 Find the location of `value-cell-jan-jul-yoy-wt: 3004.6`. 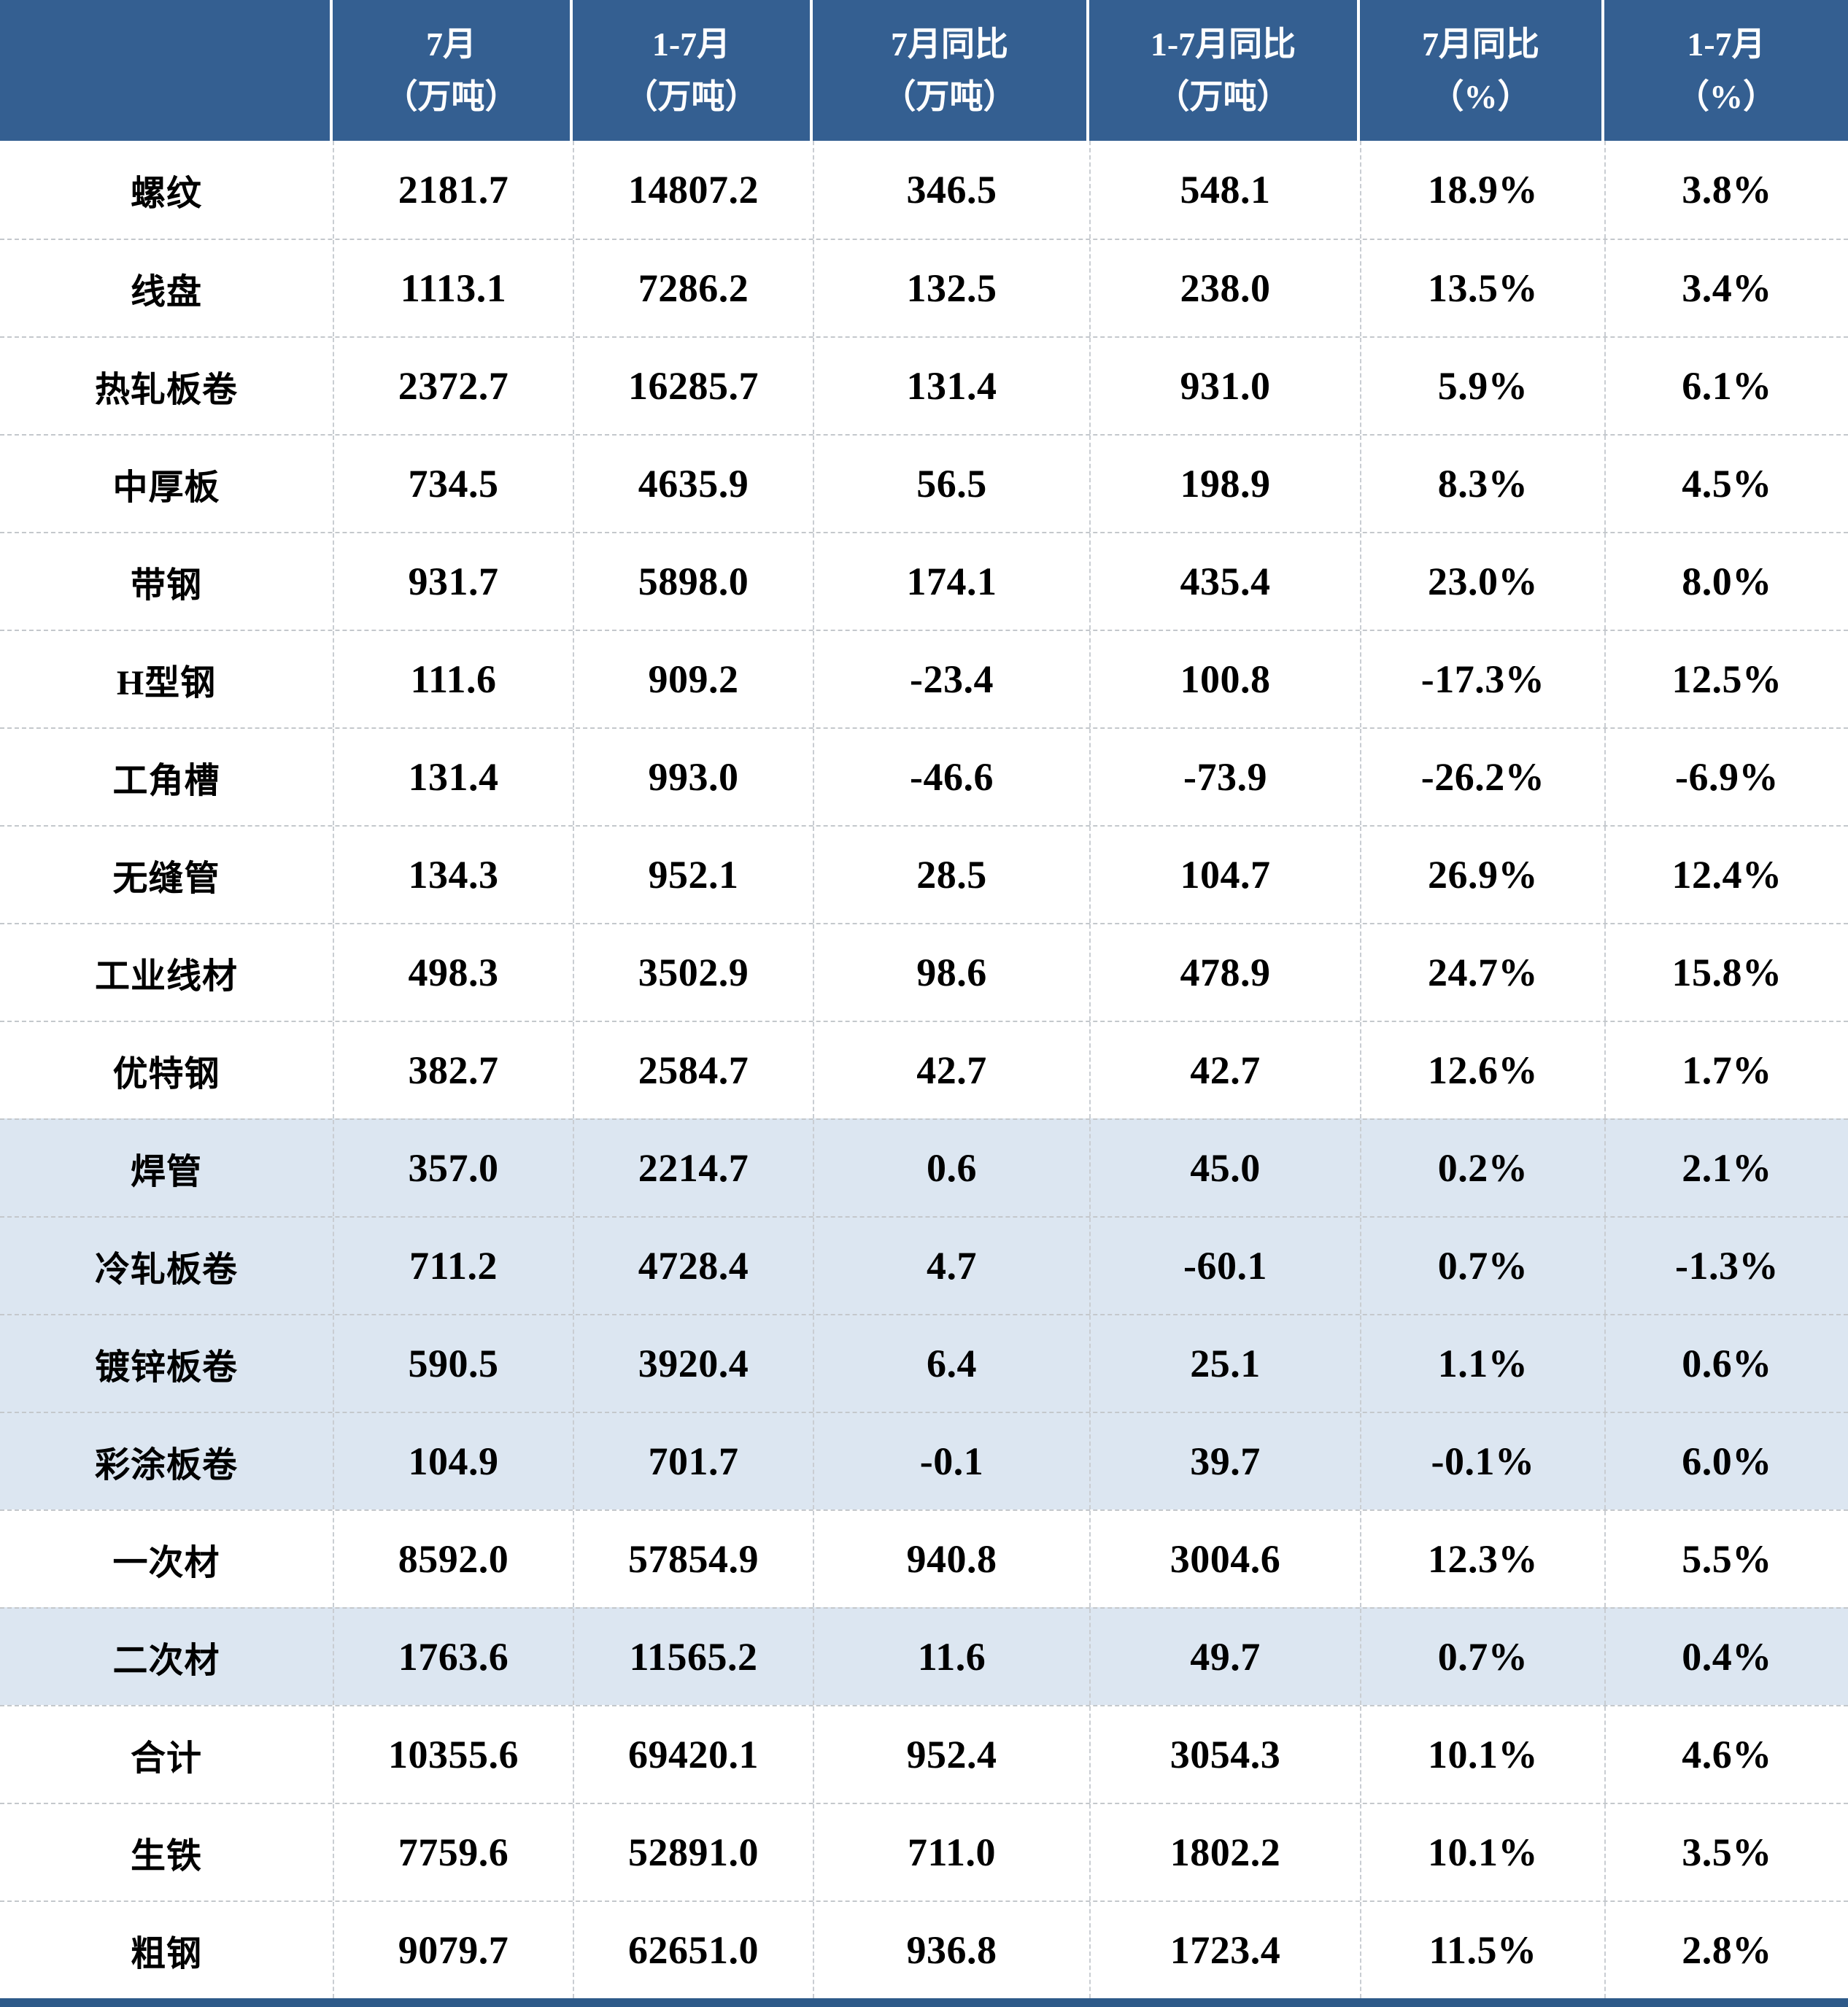

value-cell-jan-jul-yoy-wt: 3004.6 is located at coordinates (1224, 1559).